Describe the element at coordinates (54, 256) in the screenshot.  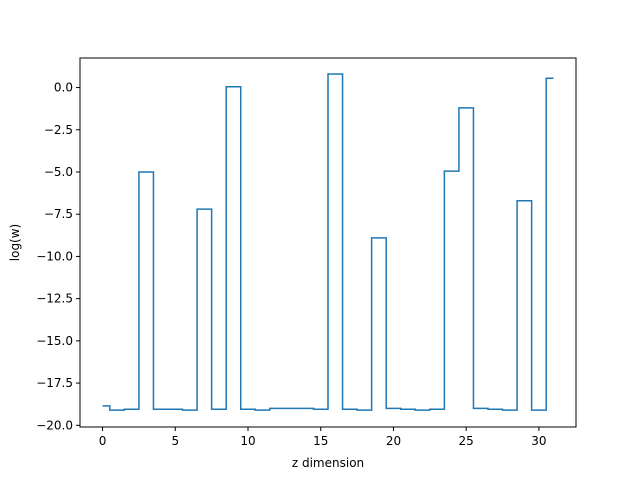
I see `y-tick-label: −10.0` at that location.